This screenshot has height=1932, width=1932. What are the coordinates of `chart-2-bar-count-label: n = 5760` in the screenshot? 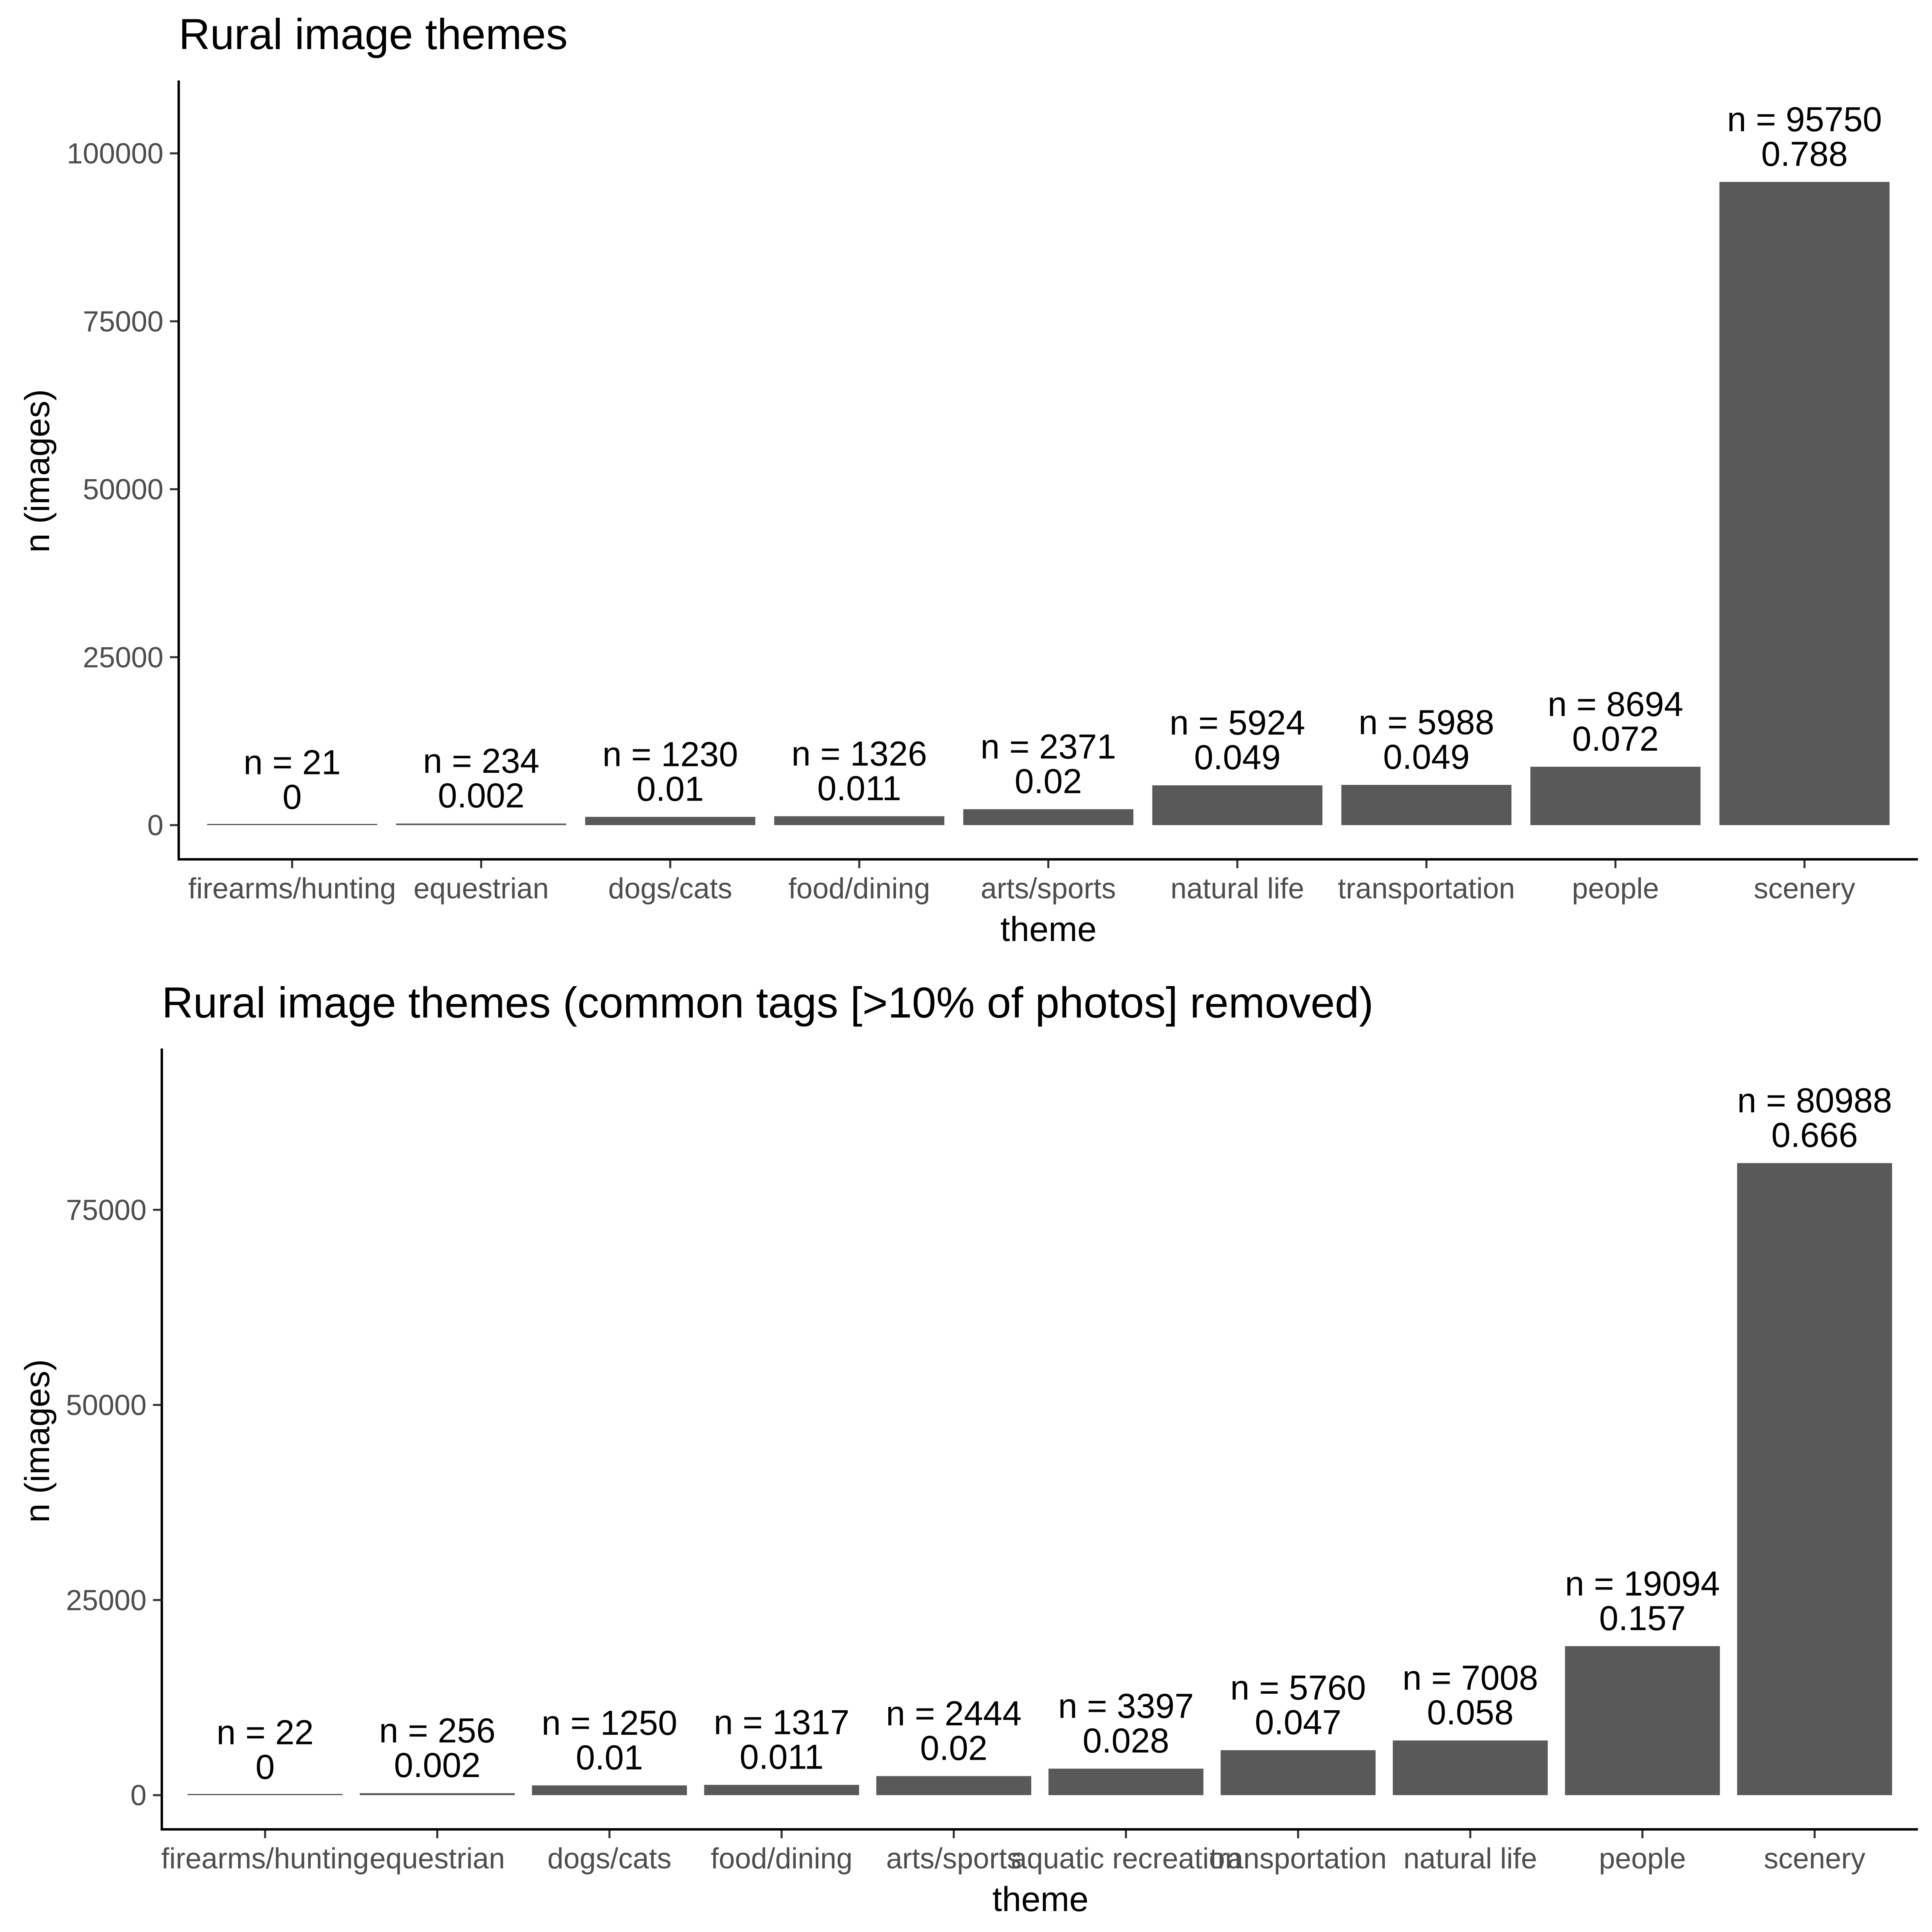 It's located at (1298, 1688).